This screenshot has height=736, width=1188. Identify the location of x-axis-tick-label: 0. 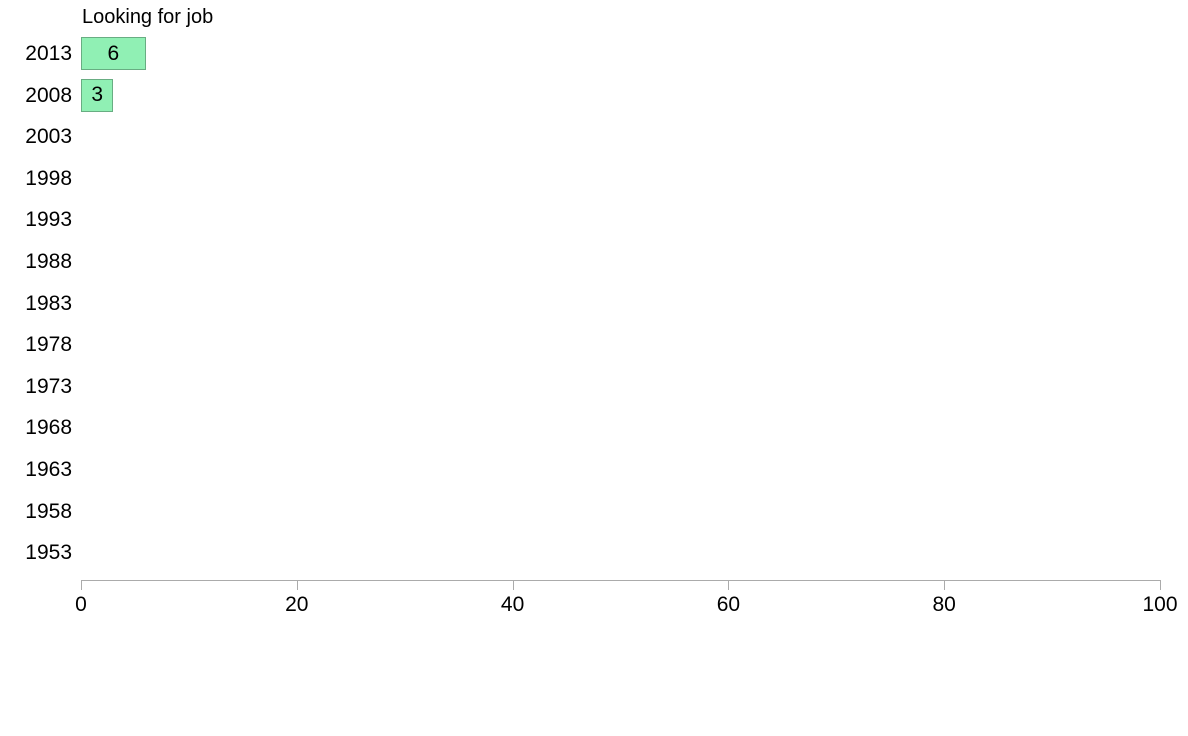
(81, 604).